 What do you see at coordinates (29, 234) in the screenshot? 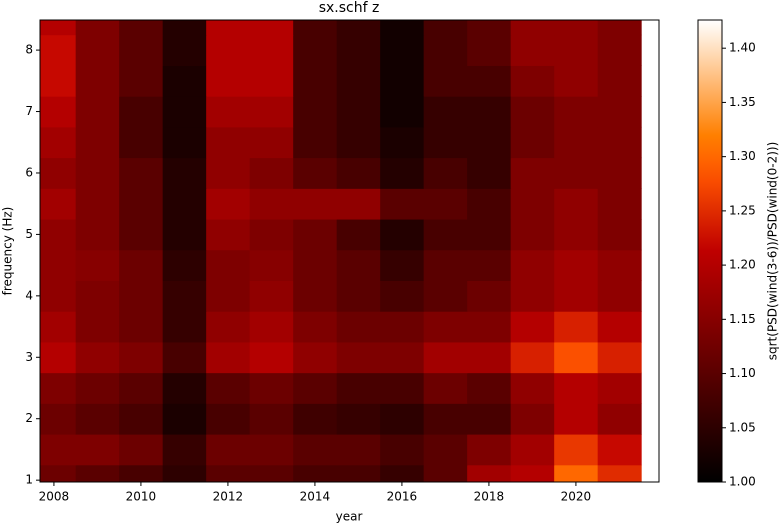
I see `y-tick-label: 5` at bounding box center [29, 234].